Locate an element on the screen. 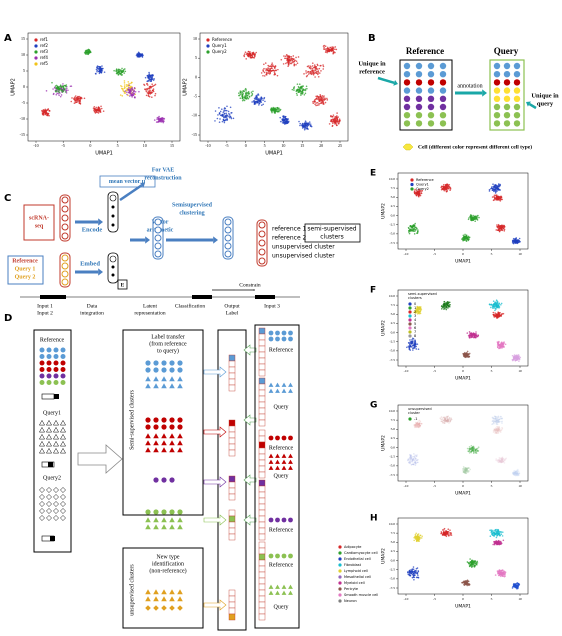 The height and width of the screenshot is (636, 562). x-tick-label: 15 is located at coordinates (172, 145).